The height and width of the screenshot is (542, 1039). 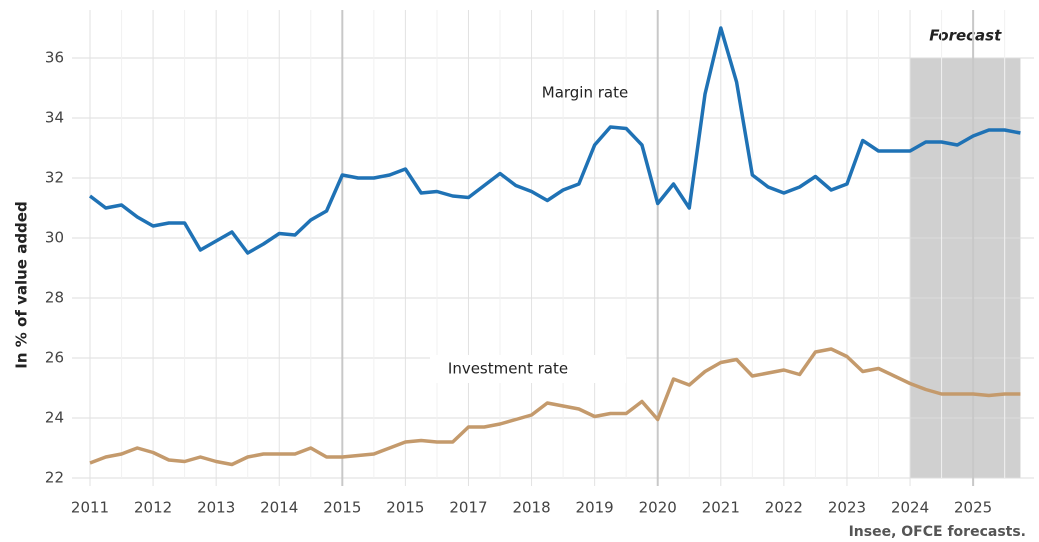 I want to click on y-tick-label: 22, so click(x=54, y=478).